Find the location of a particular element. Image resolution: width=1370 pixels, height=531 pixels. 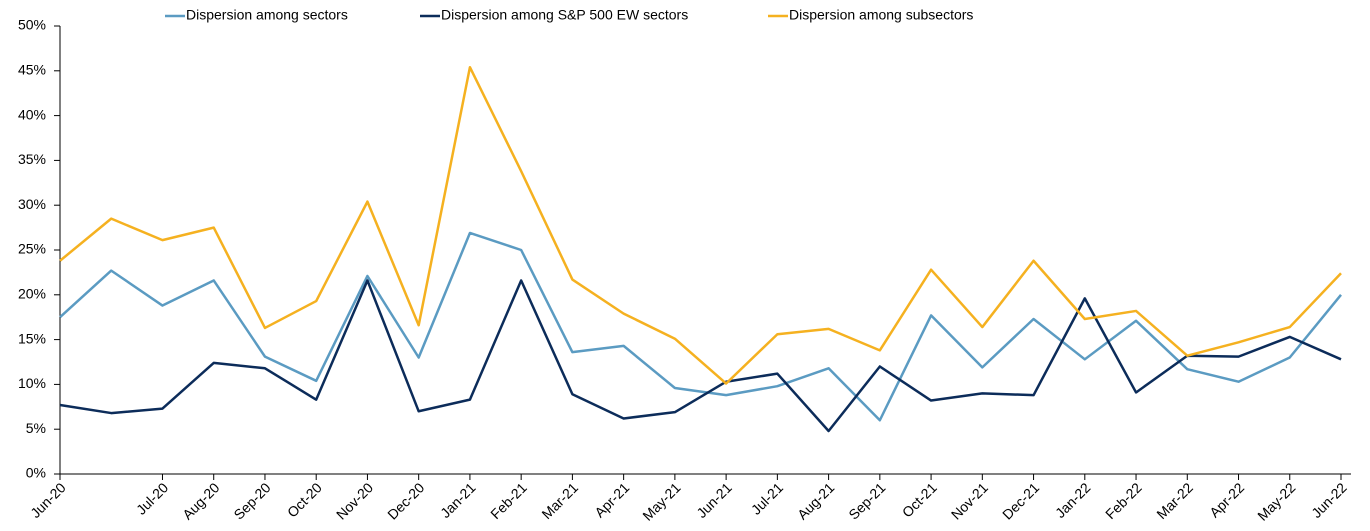

legend-label: Dispersion among S&P 500 EW sectors is located at coordinates (564, 15).